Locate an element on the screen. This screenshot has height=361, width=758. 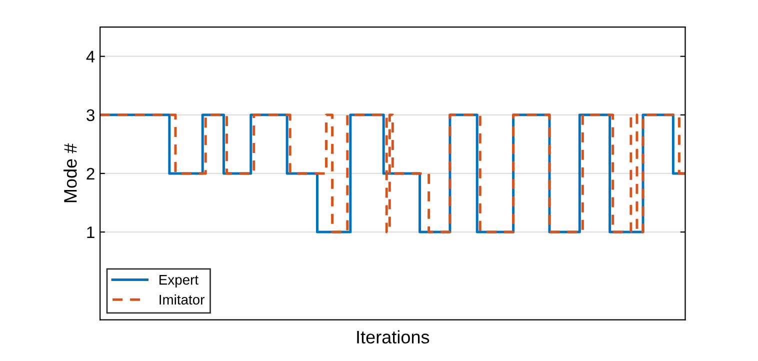
y-tick-label: 2 is located at coordinates (90, 174).